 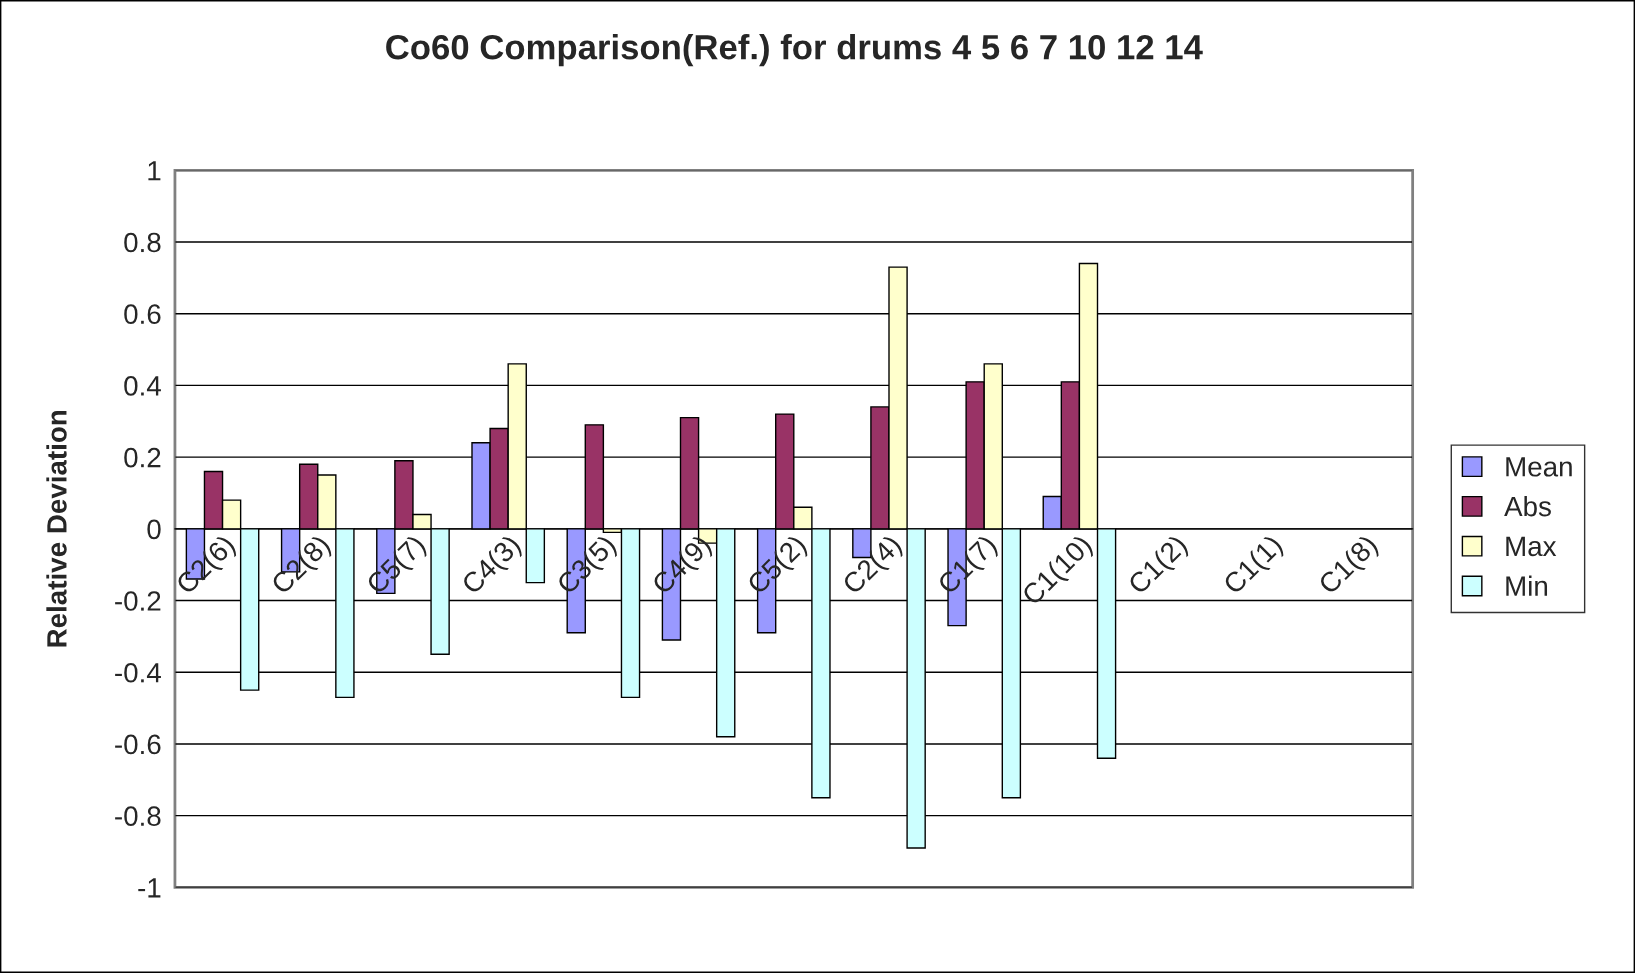 I want to click on legend-label: Min, so click(x=1527, y=585).